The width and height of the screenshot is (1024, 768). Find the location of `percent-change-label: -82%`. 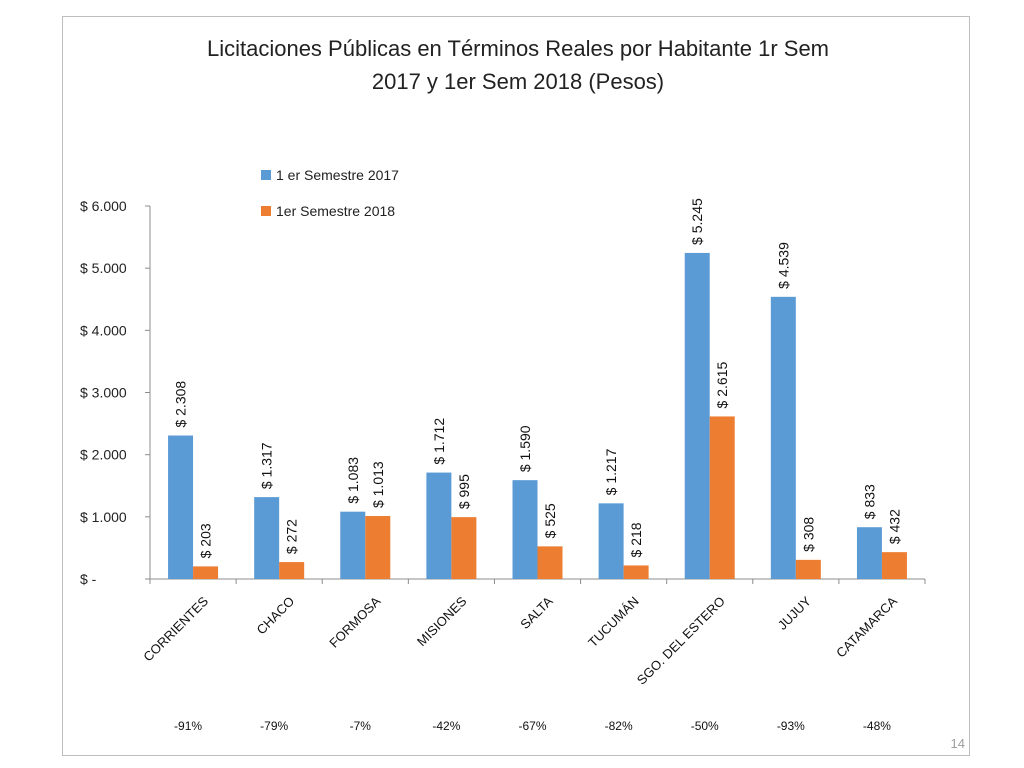

percent-change-label: -82% is located at coordinates (619, 726).